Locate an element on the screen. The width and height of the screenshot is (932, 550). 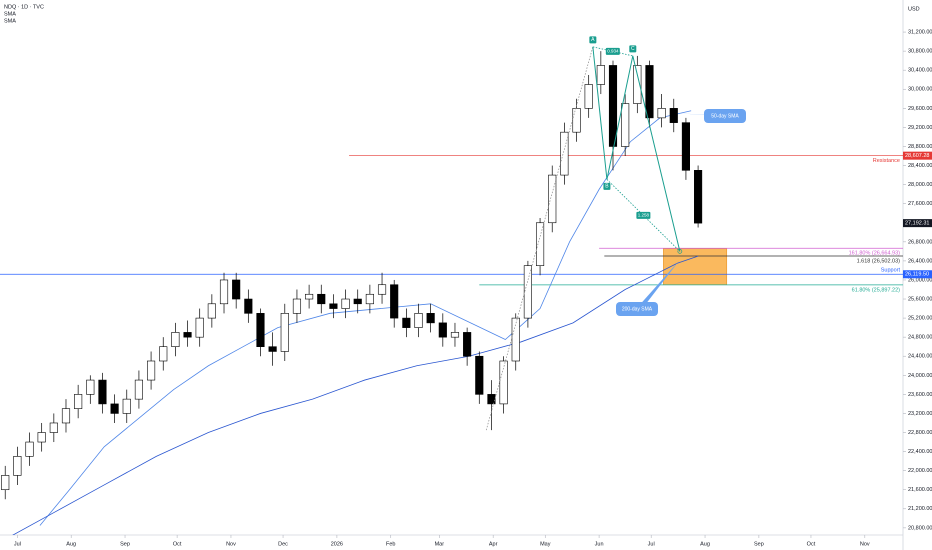
callout-pointer is located at coordinates (657, 284).